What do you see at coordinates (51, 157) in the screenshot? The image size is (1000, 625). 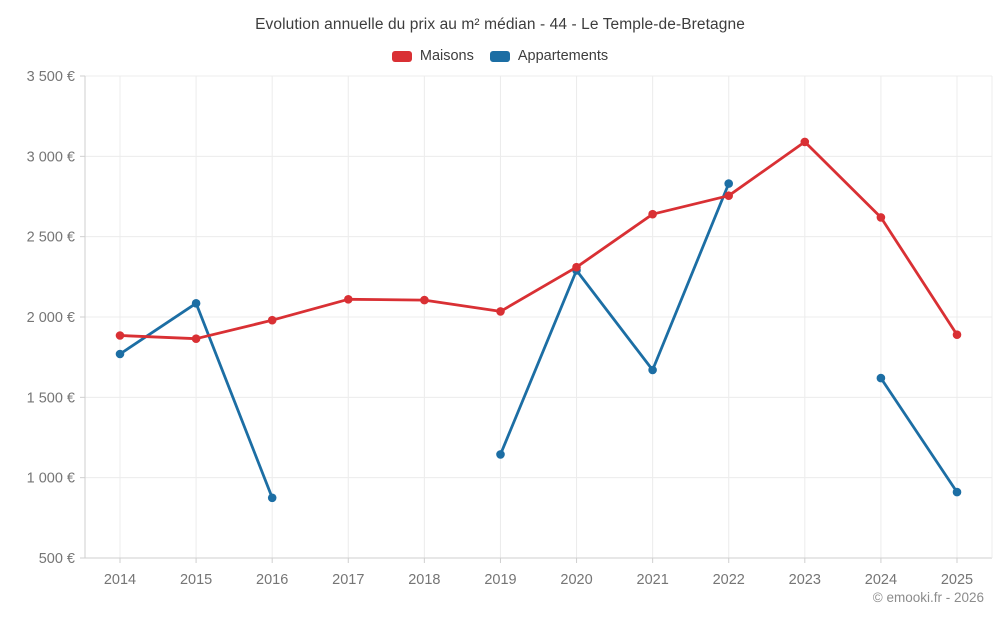 I see `y-axis-tick-label: 3 000 €` at bounding box center [51, 157].